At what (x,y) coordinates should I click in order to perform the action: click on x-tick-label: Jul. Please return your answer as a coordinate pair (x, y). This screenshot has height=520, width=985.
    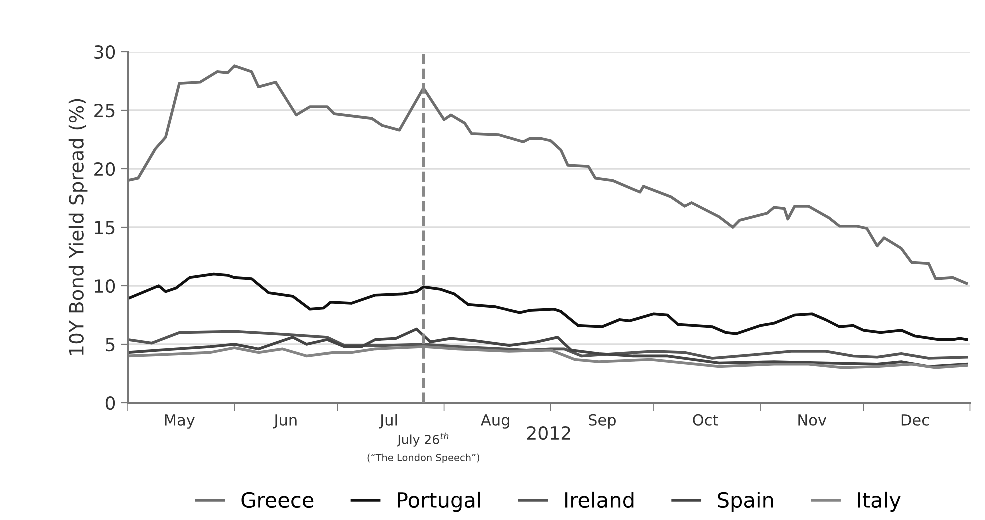
    Looking at the image, I should click on (388, 421).